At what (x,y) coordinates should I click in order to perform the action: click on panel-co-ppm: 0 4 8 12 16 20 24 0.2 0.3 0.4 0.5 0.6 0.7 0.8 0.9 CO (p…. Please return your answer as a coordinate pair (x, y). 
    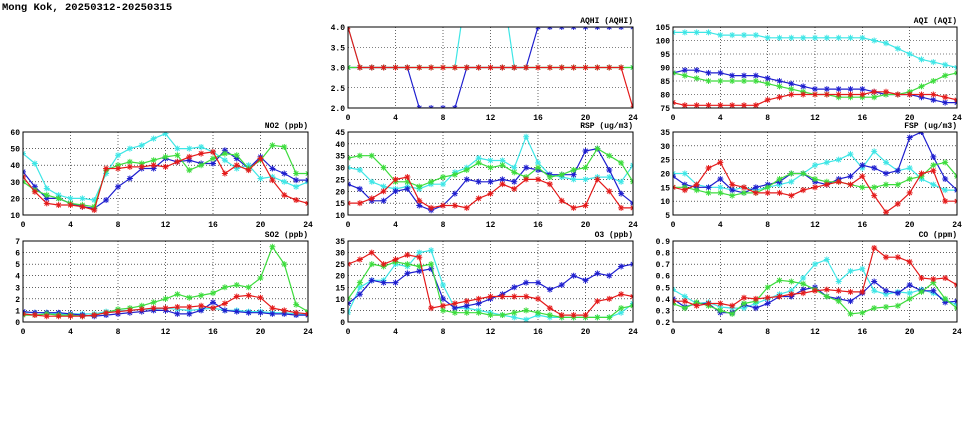
    Looking at the image, I should click on (809, 284).